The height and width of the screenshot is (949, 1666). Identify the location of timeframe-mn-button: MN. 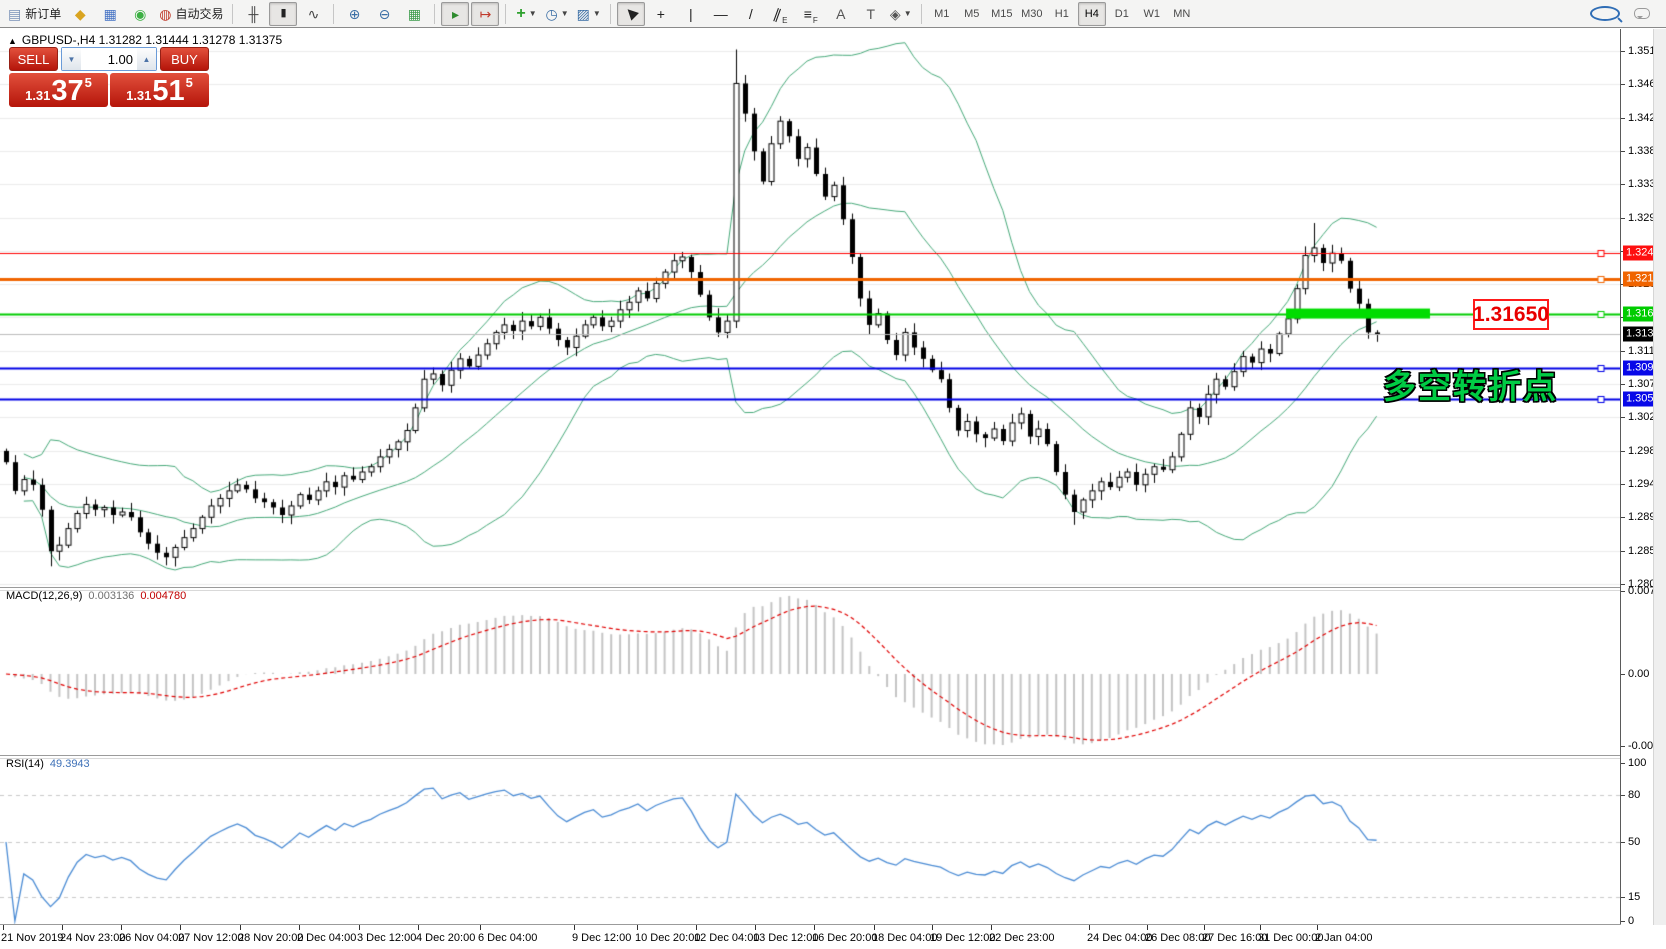
(1182, 13).